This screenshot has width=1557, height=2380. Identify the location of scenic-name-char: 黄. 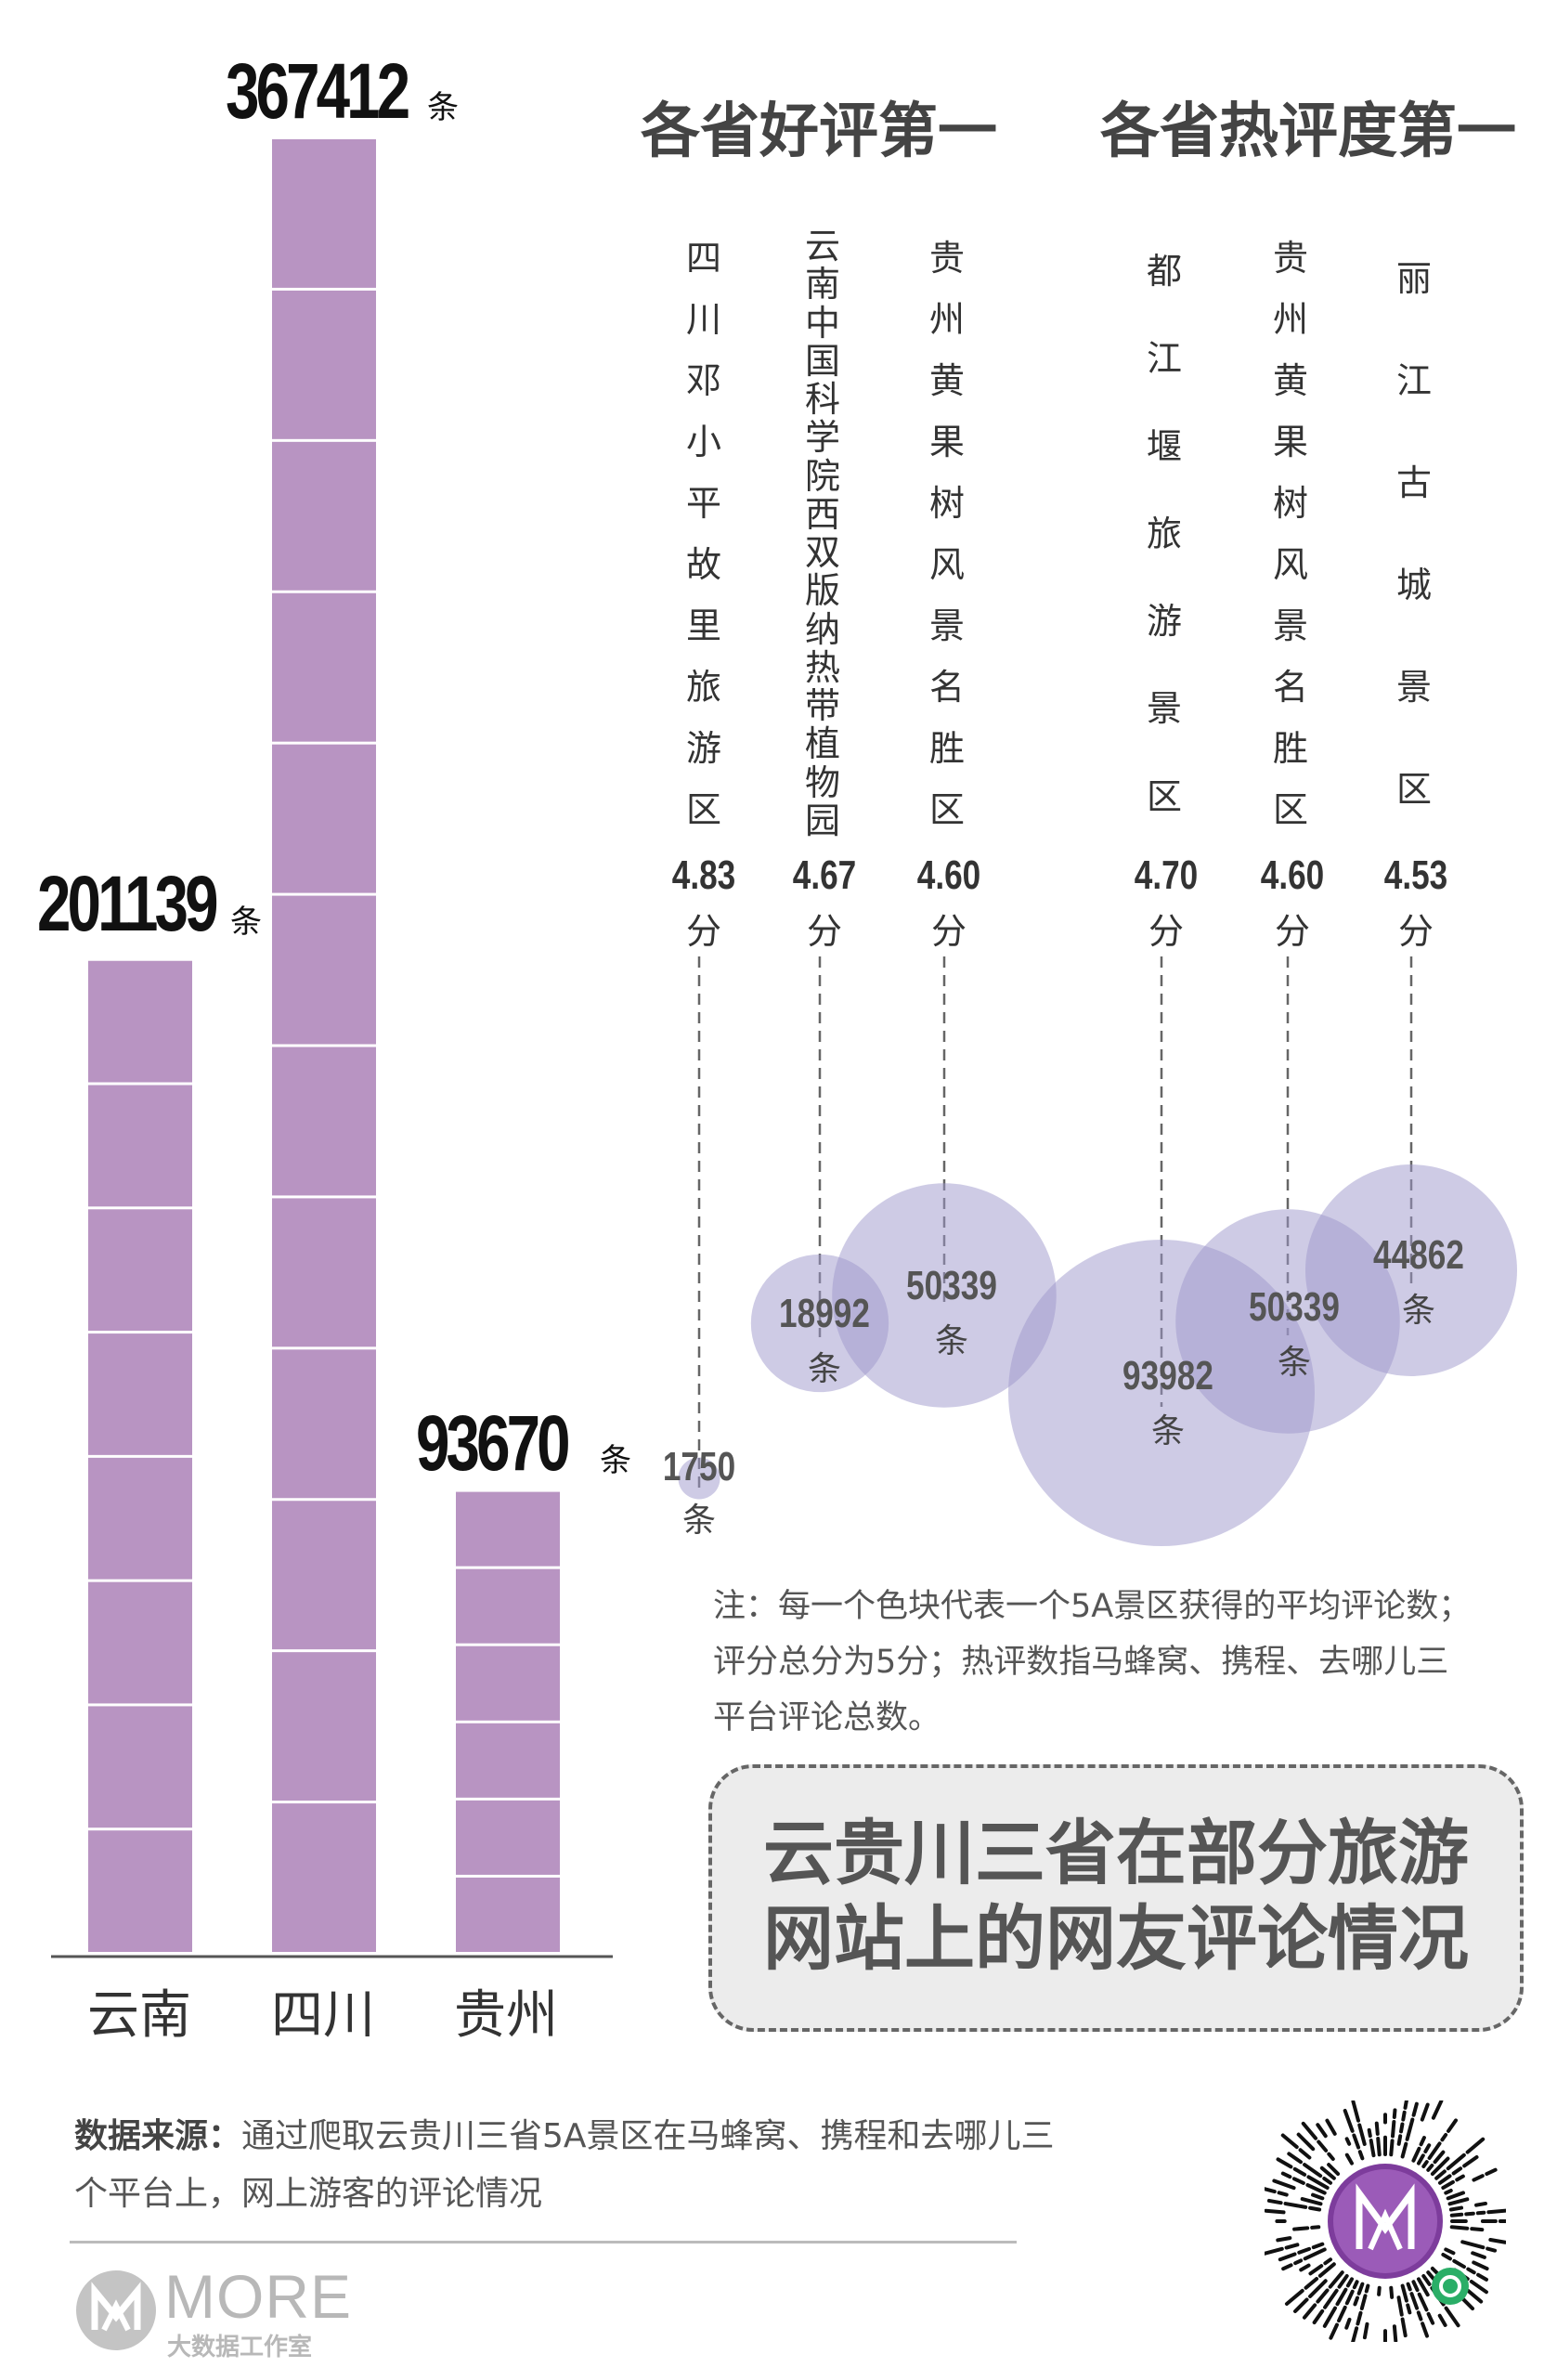
(1290, 380).